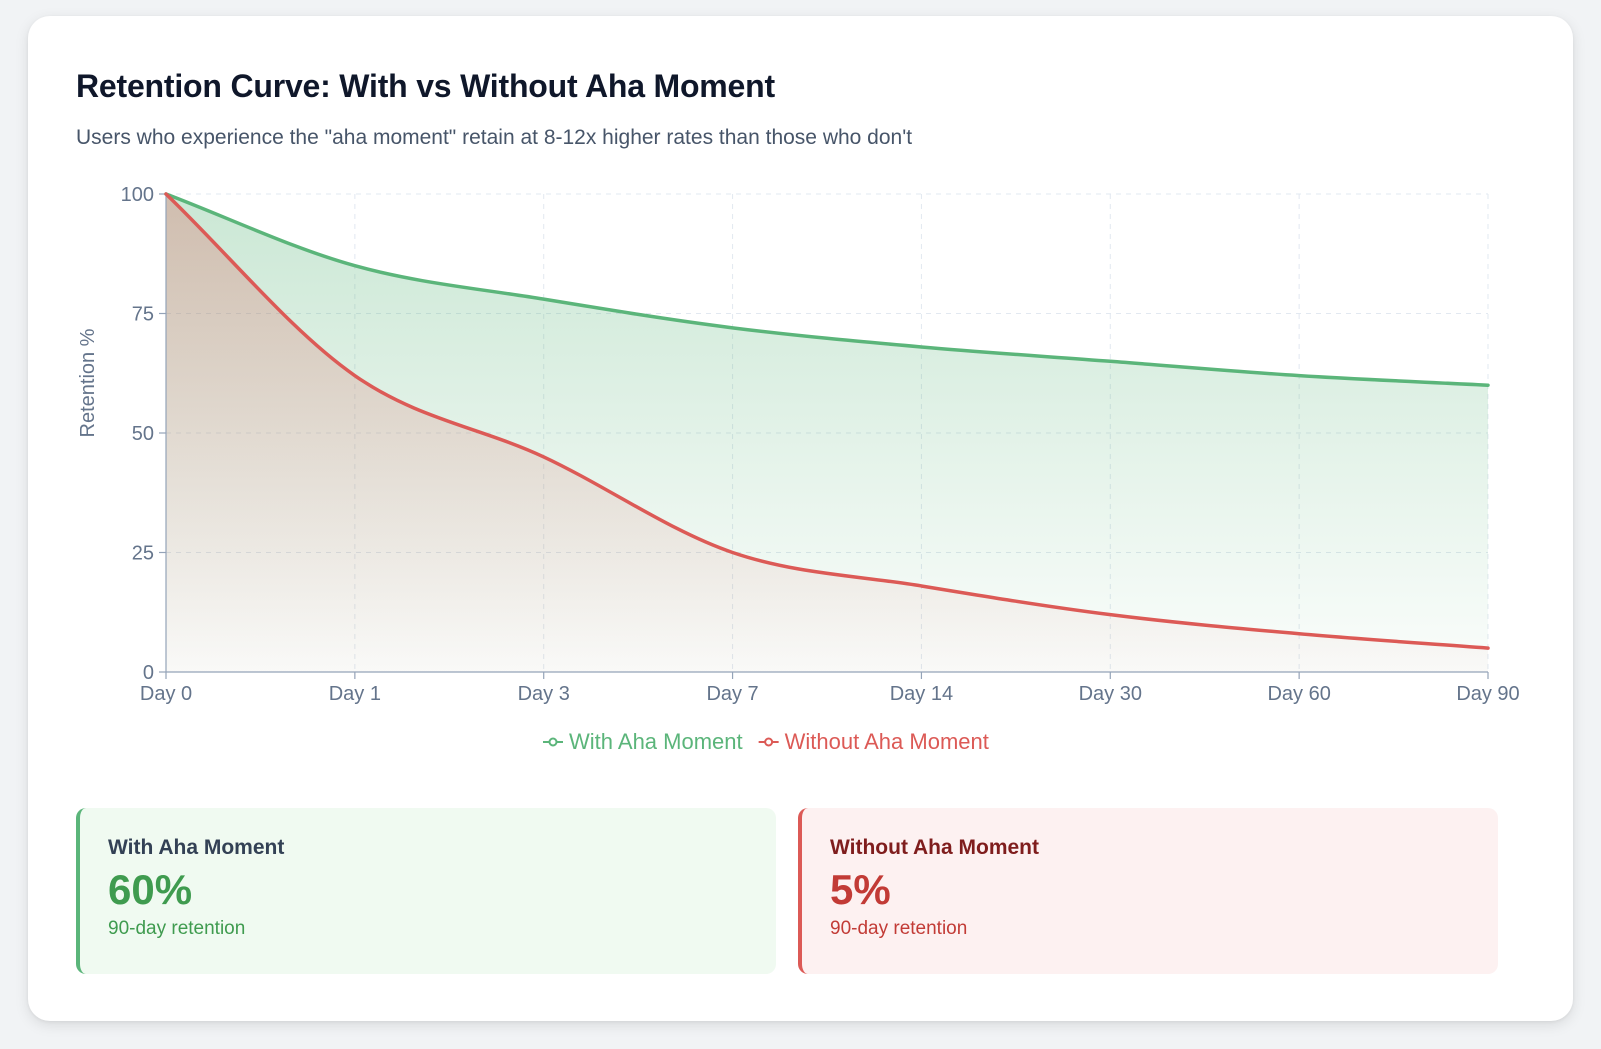 The height and width of the screenshot is (1049, 1601). I want to click on legend: With Aha Moment Without Aha Moment, so click(766, 741).